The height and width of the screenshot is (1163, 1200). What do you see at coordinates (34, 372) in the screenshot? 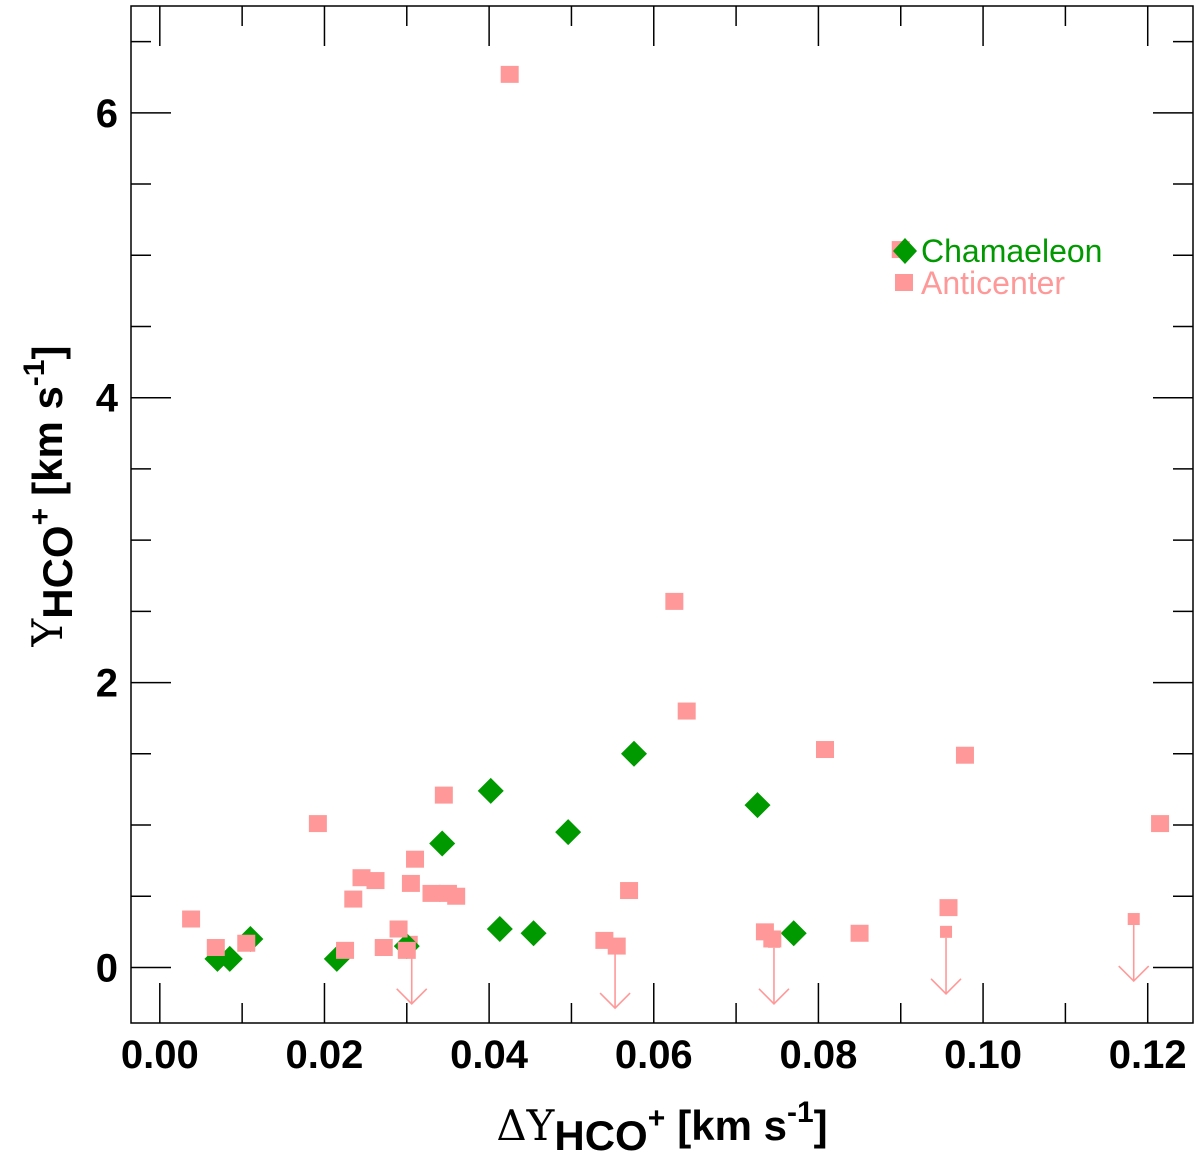
I see `y-axis-label-units-sup: -1` at bounding box center [34, 372].